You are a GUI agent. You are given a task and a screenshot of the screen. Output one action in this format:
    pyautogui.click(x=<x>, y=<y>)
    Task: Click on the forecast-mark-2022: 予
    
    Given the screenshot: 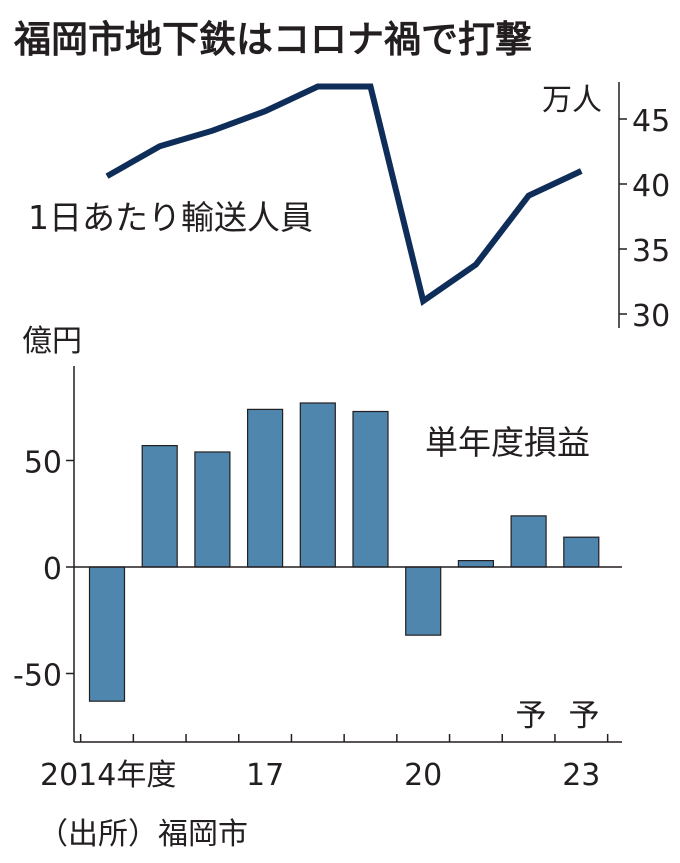 What is the action you would take?
    pyautogui.click(x=531, y=716)
    